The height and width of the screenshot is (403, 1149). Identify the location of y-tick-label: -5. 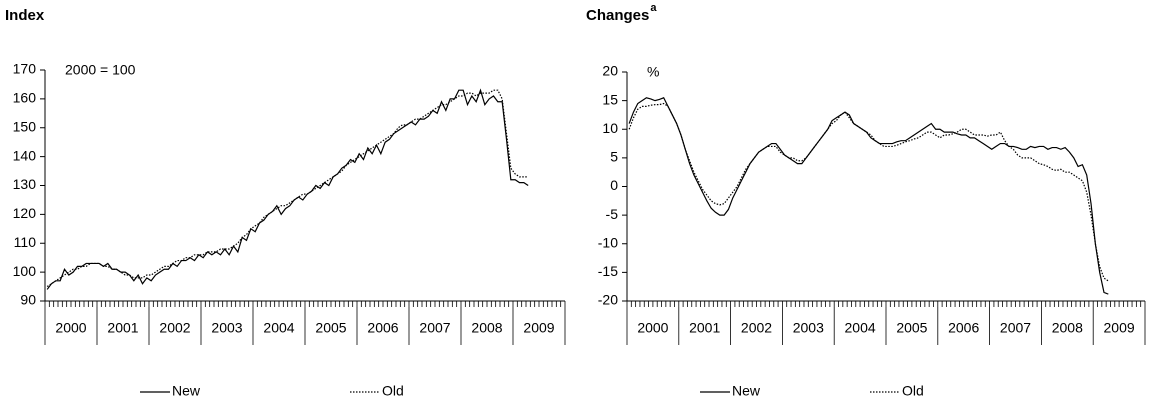
(612, 214).